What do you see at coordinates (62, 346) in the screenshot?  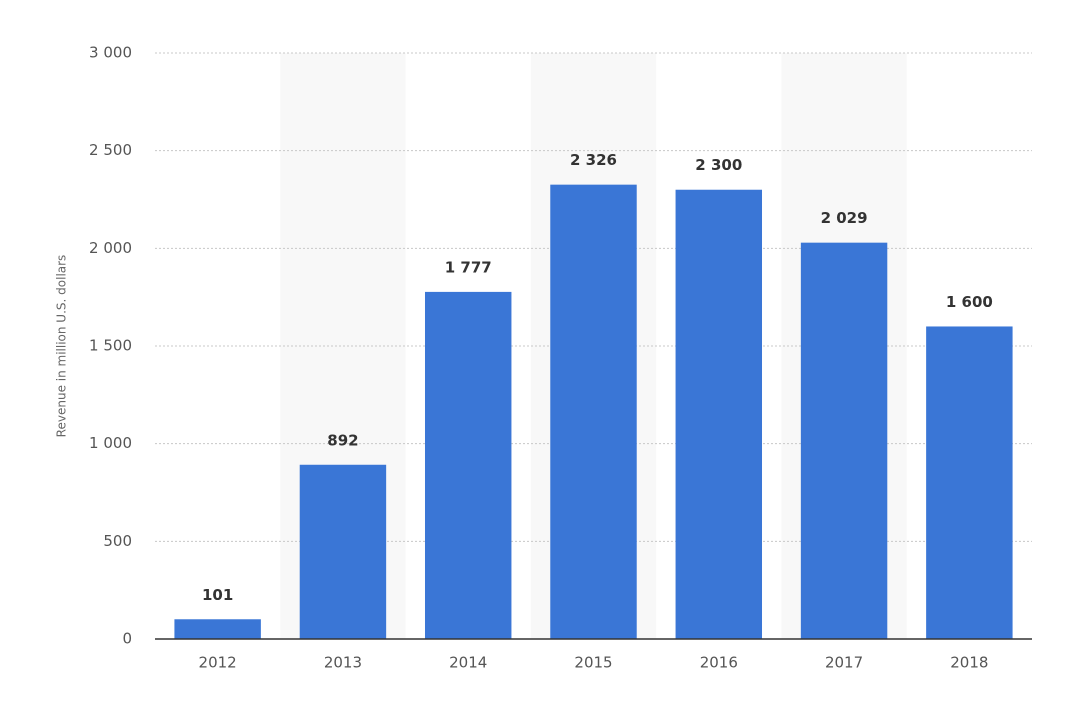 I see `y-axis-label: Revenue in million U.S. dollars` at bounding box center [62, 346].